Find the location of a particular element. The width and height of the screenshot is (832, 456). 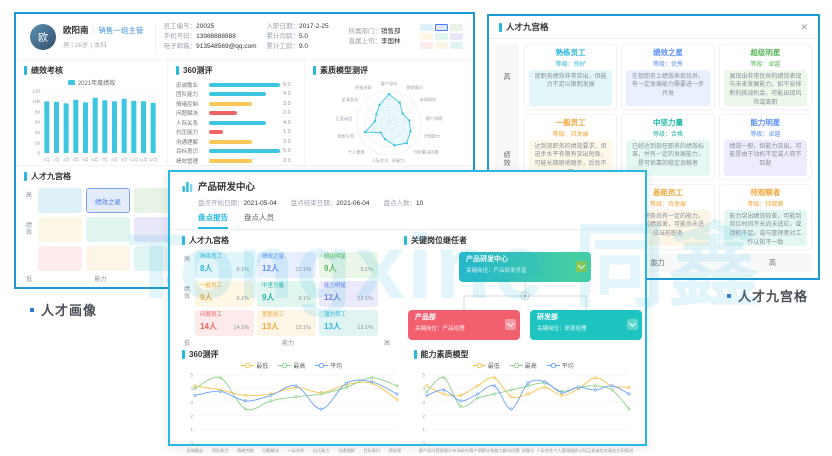

svg-text: 情绪控制 is located at coordinates (245, 450).